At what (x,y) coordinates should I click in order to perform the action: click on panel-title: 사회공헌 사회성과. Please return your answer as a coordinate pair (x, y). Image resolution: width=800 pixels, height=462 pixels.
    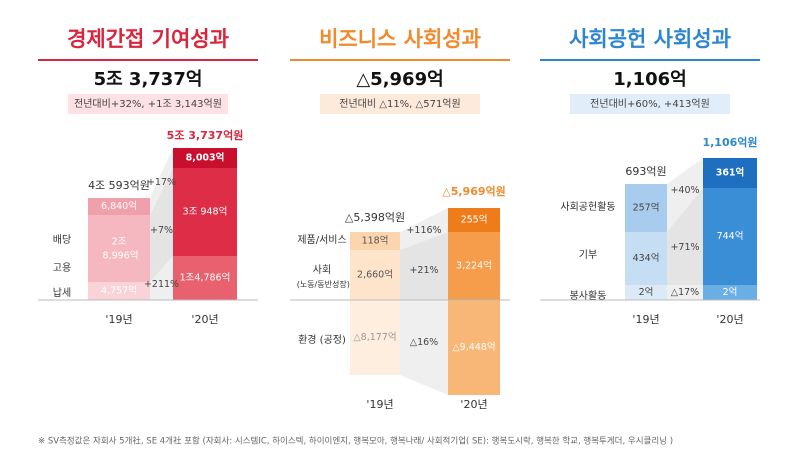
    Looking at the image, I should click on (650, 39).